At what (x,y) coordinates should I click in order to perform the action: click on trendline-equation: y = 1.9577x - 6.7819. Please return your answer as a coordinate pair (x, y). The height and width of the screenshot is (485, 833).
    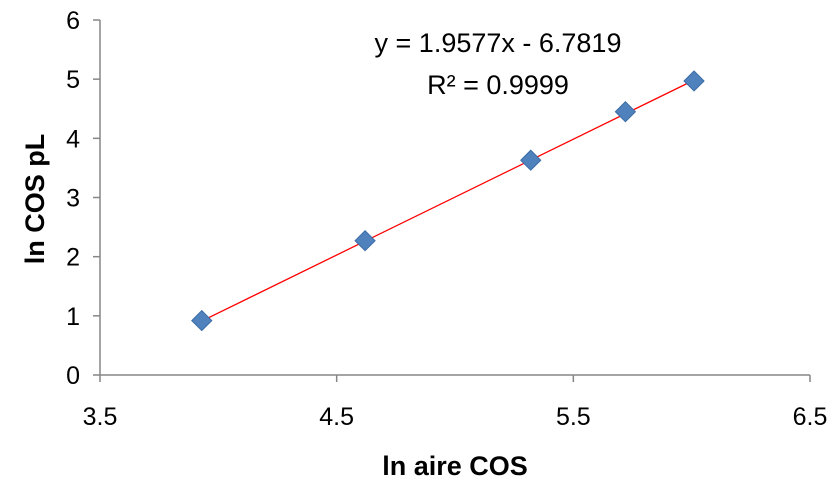
    Looking at the image, I should click on (498, 43).